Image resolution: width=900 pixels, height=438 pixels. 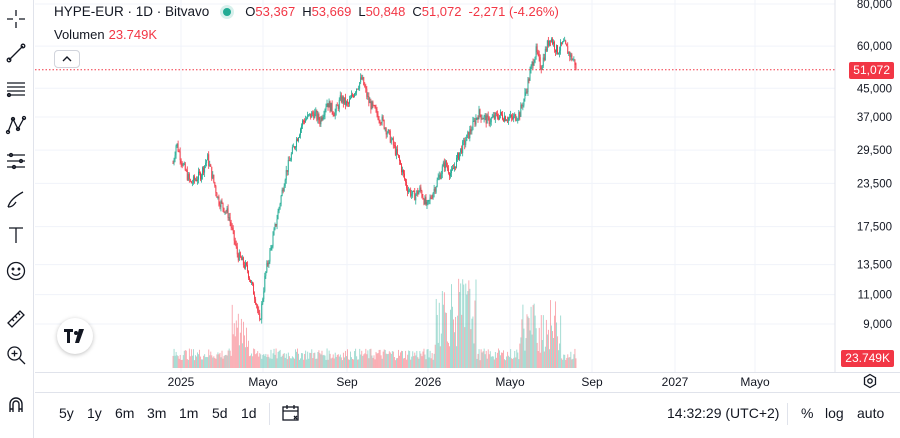 I want to click on symbol-title: HYPE-EUR · 1D · Bitvavo, so click(x=132, y=11).